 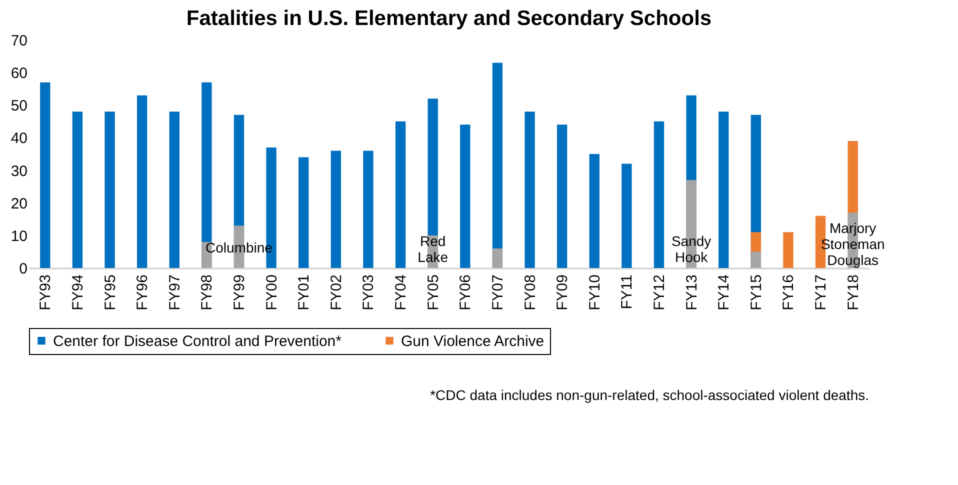 What do you see at coordinates (401, 292) in the screenshot?
I see `x-tick-label: FY04` at bounding box center [401, 292].